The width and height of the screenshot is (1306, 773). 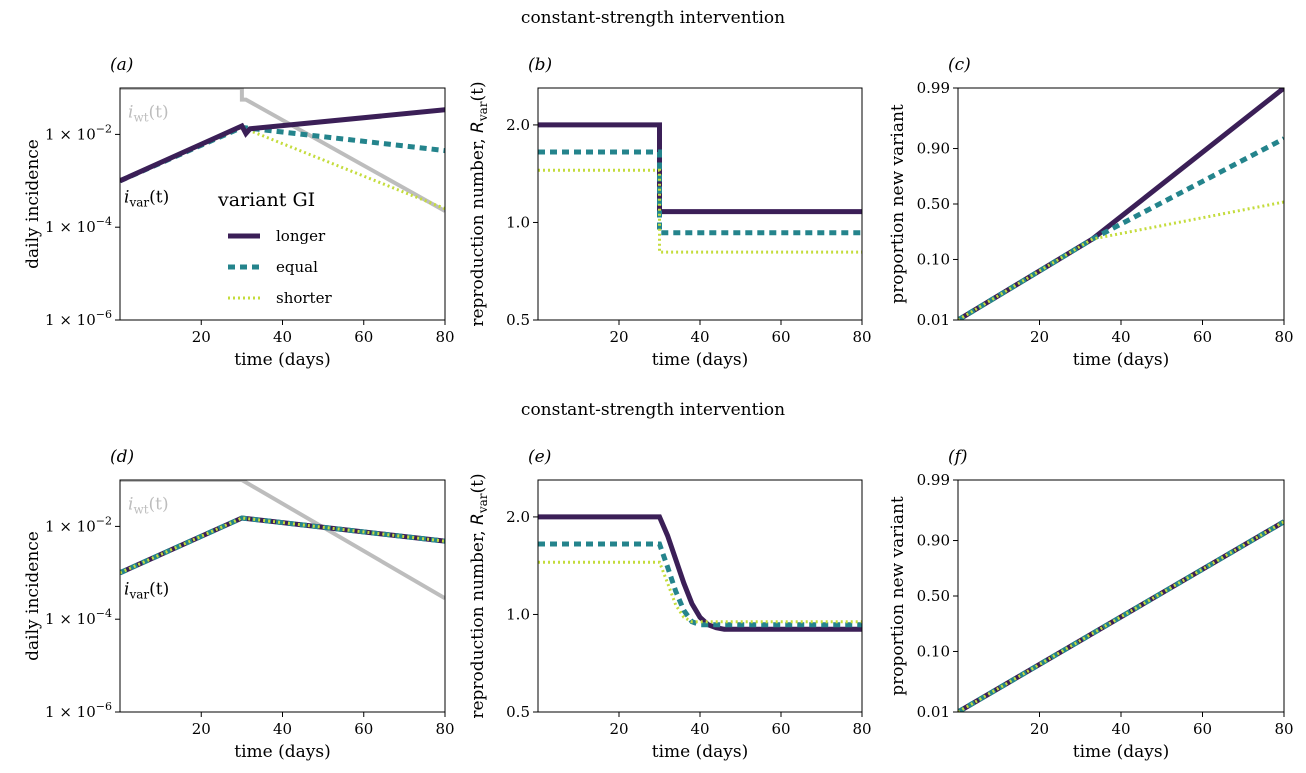 I want to click on panel-label: (f), so click(x=958, y=457).